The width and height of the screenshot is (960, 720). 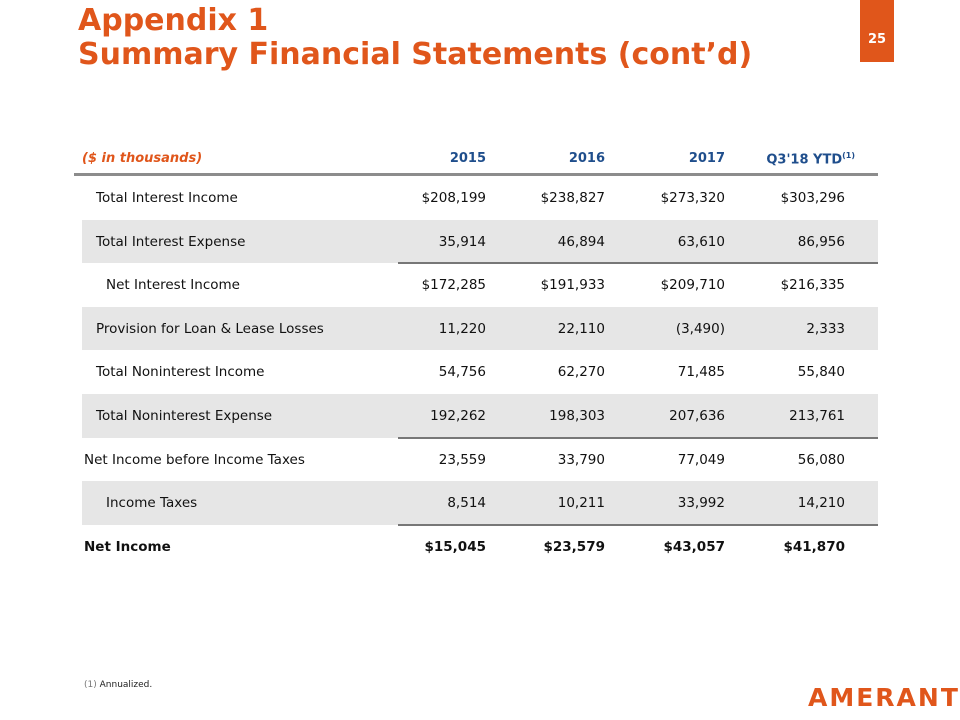 What do you see at coordinates (577, 415) in the screenshot?
I see `cell-value: 198,303` at bounding box center [577, 415].